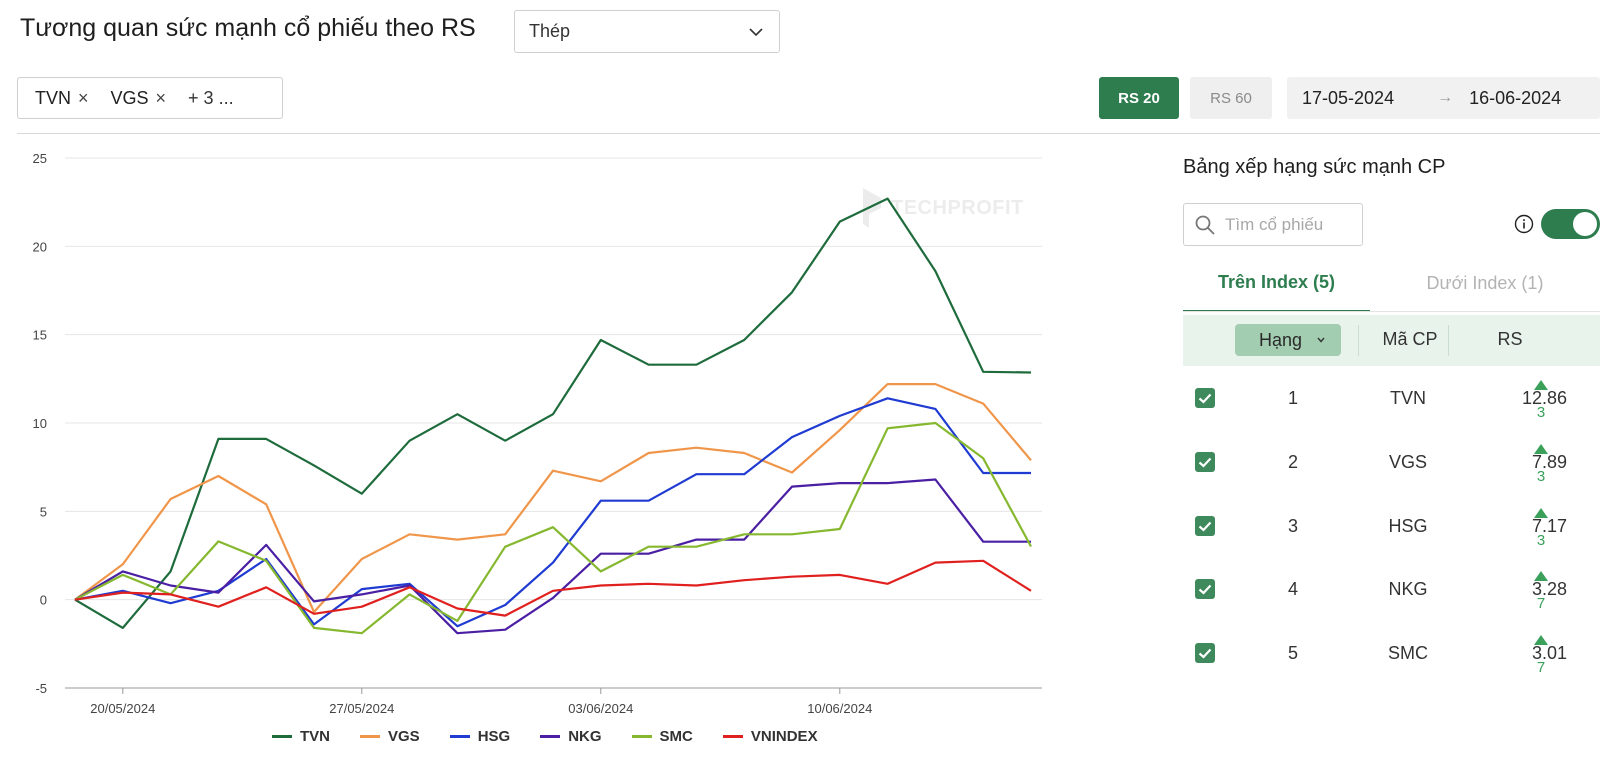  What do you see at coordinates (1549, 526) in the screenshot?
I see `rs-cell: 7.17` at bounding box center [1549, 526].